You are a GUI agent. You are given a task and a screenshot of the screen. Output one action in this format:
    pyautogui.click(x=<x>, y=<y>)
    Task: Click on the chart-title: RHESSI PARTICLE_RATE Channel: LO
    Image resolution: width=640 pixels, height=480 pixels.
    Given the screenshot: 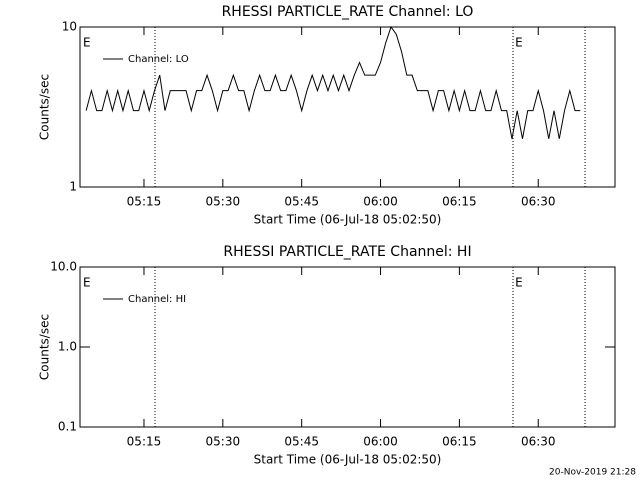 What is the action you would take?
    pyautogui.click(x=348, y=12)
    